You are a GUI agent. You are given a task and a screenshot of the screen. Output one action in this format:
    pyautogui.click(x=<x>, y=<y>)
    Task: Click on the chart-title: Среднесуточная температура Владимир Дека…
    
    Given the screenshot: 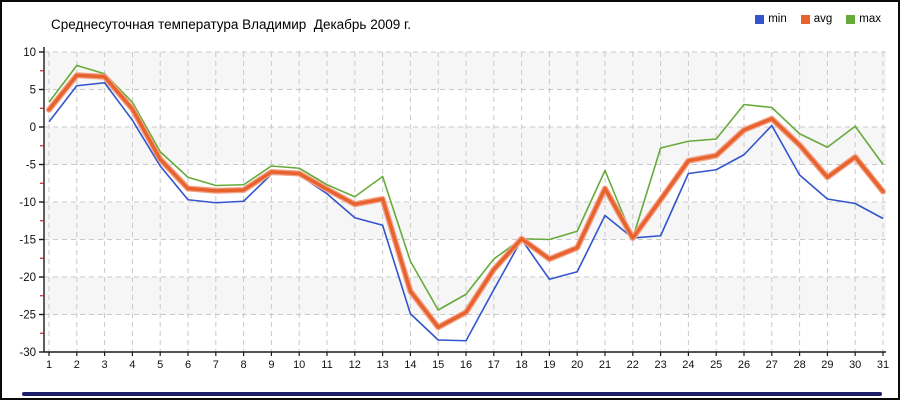 What is the action you would take?
    pyautogui.click(x=231, y=24)
    